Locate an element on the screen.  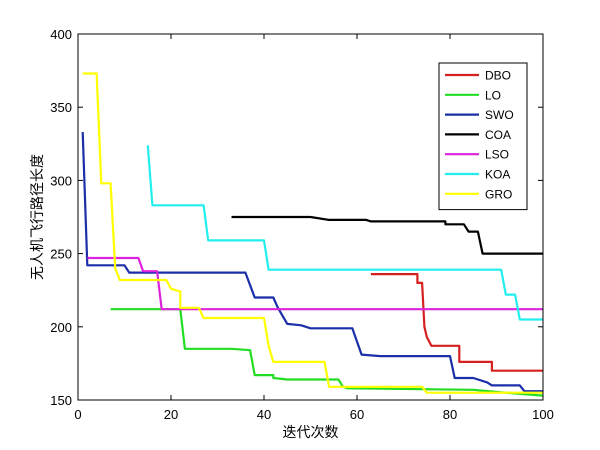
y-axis-label: 无人机飞行路径长度 is located at coordinates (38, 217).